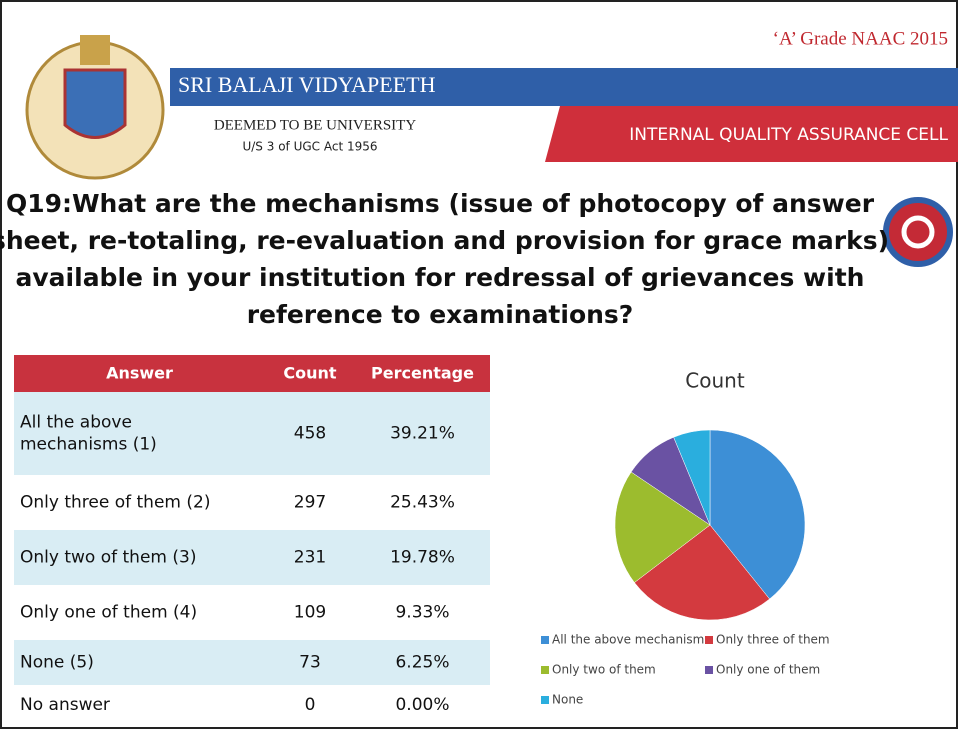  I want to click on grade: ‘A’ Grade NAAC 2015, so click(860, 38).